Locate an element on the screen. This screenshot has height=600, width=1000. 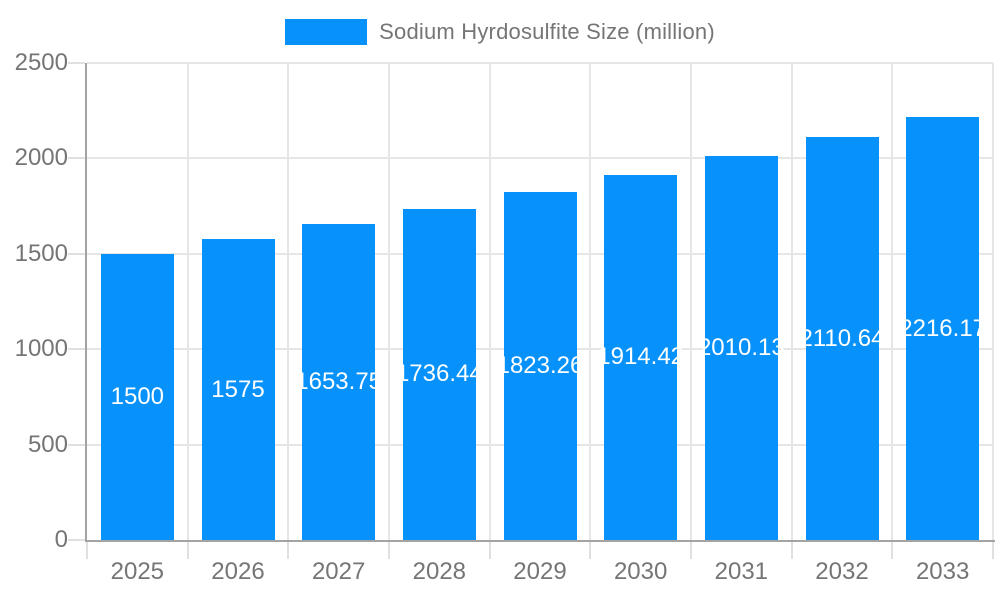
y-tick-label: 0 is located at coordinates (61, 539).